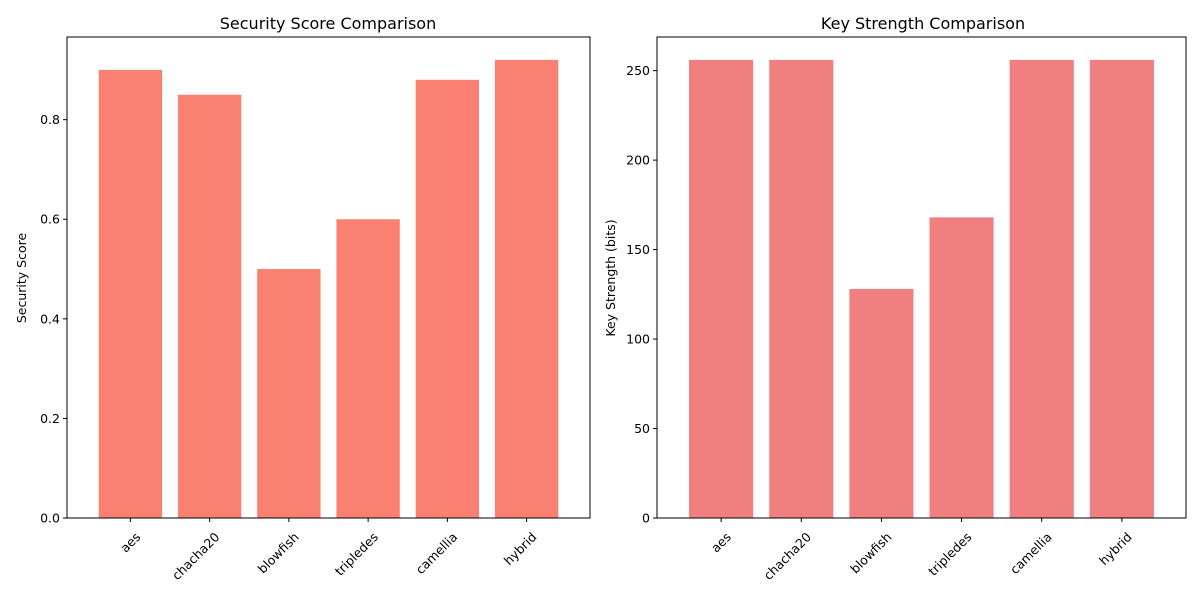  What do you see at coordinates (646, 518) in the screenshot?
I see `y-tick-label: 0` at bounding box center [646, 518].